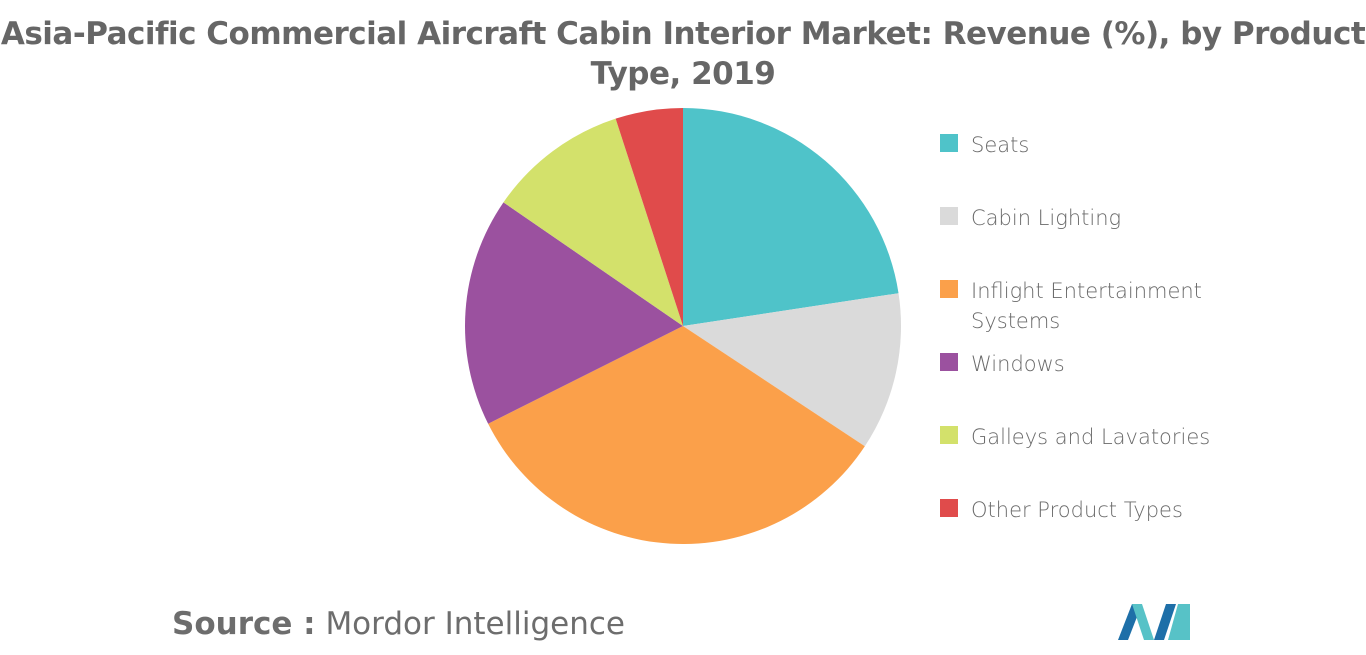 Image resolution: width=1366 pixels, height=655 pixels. What do you see at coordinates (475, 624) in the screenshot?
I see `source-text: Mordor Intelligence` at bounding box center [475, 624].